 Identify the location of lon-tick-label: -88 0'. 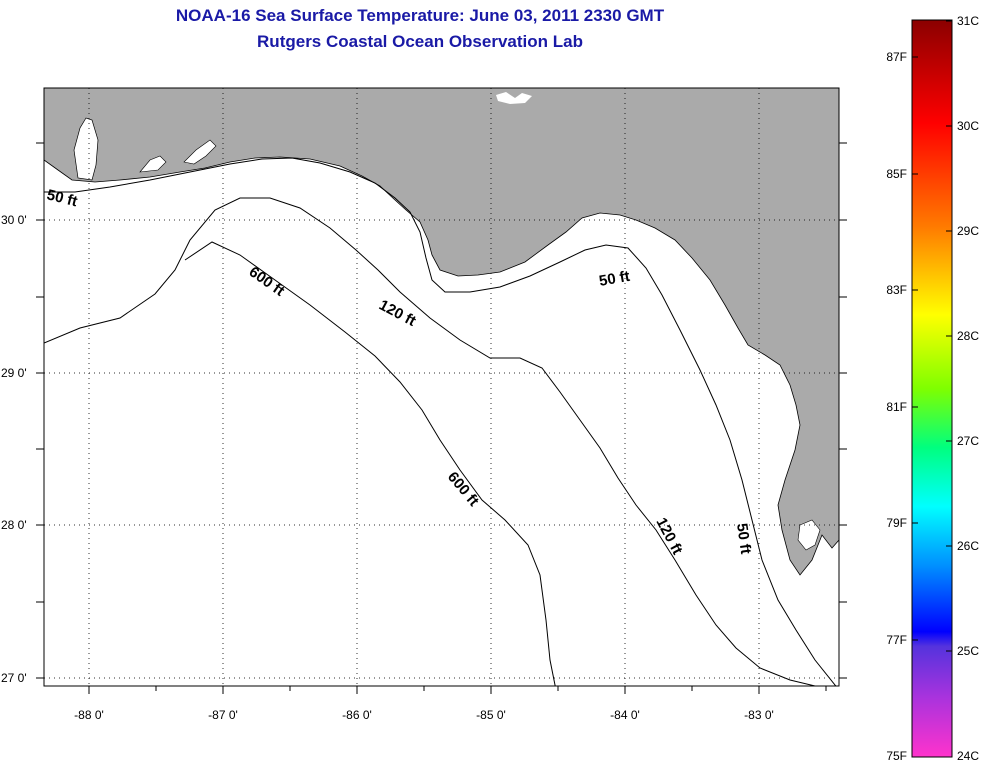
(89, 715).